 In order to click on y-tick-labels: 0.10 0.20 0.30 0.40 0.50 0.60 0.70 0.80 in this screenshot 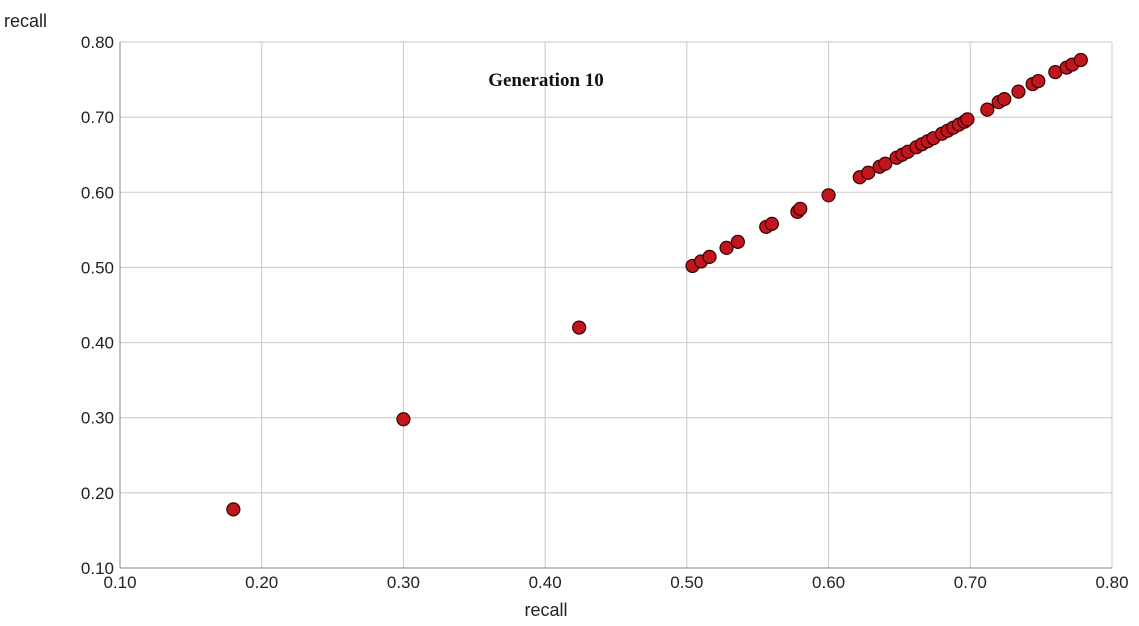, I will do `click(97, 305)`.